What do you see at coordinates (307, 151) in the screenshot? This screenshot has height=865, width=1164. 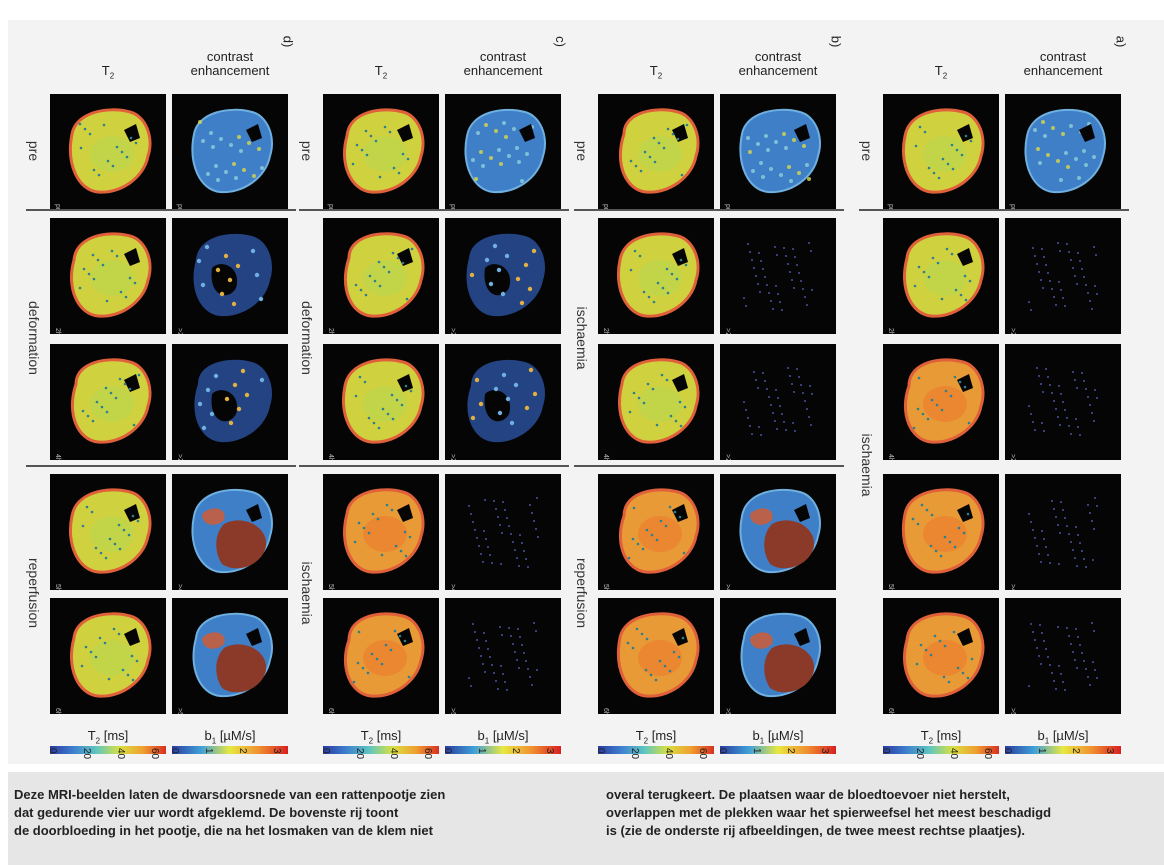 I see `row-group-label: pre` at bounding box center [307, 151].